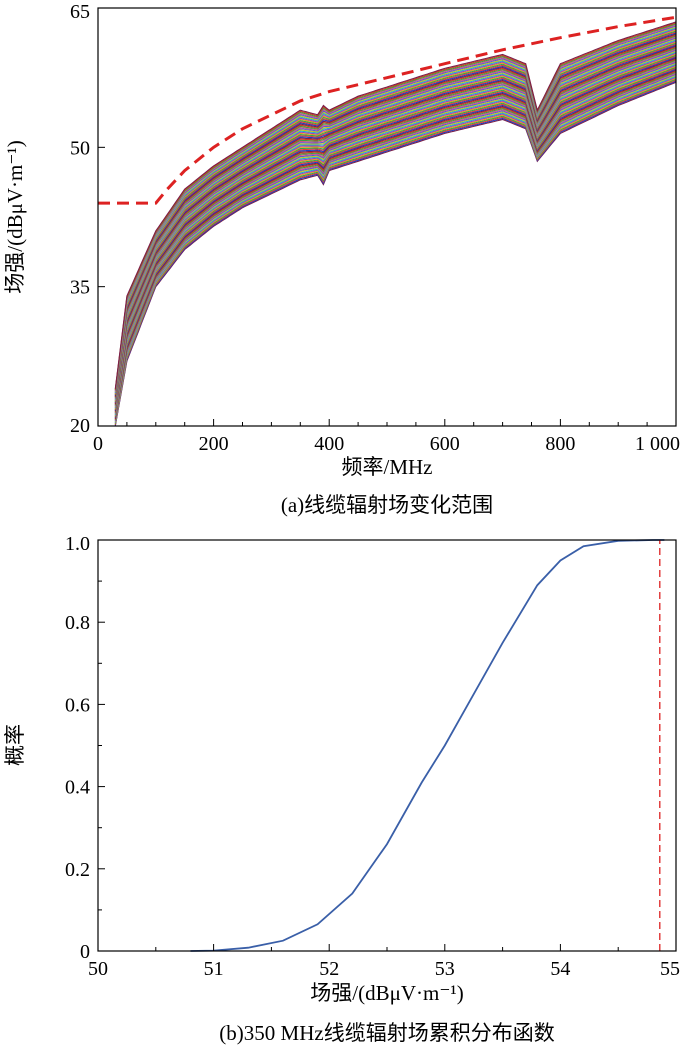 The image size is (700, 1056). What do you see at coordinates (560, 969) in the screenshot?
I see `chart-b-xtick-label: 54` at bounding box center [560, 969].